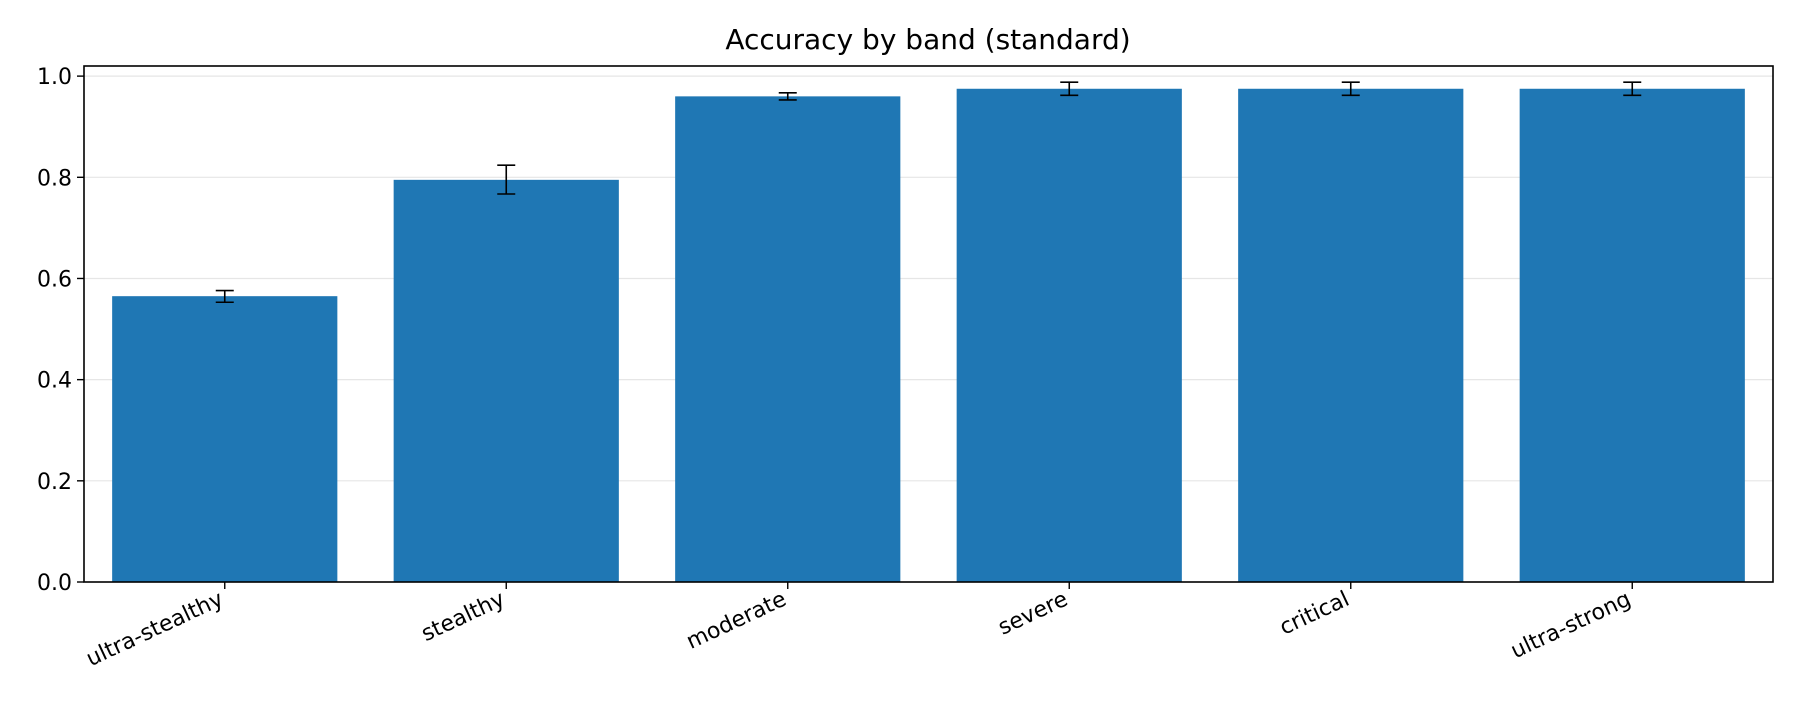 This screenshot has height=720, width=1800. Describe the element at coordinates (506, 179) in the screenshot. I see `error-bar-stealthy` at that location.